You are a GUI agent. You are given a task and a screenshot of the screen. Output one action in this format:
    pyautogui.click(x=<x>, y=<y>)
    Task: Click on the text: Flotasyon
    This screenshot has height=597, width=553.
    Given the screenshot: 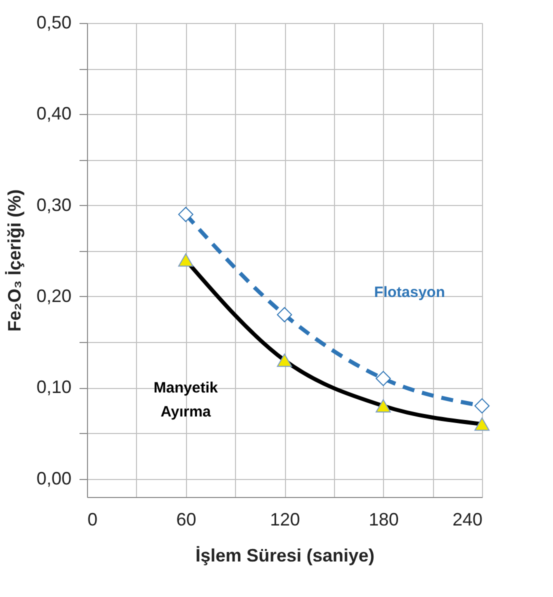 What is the action you would take?
    pyautogui.click(x=410, y=292)
    